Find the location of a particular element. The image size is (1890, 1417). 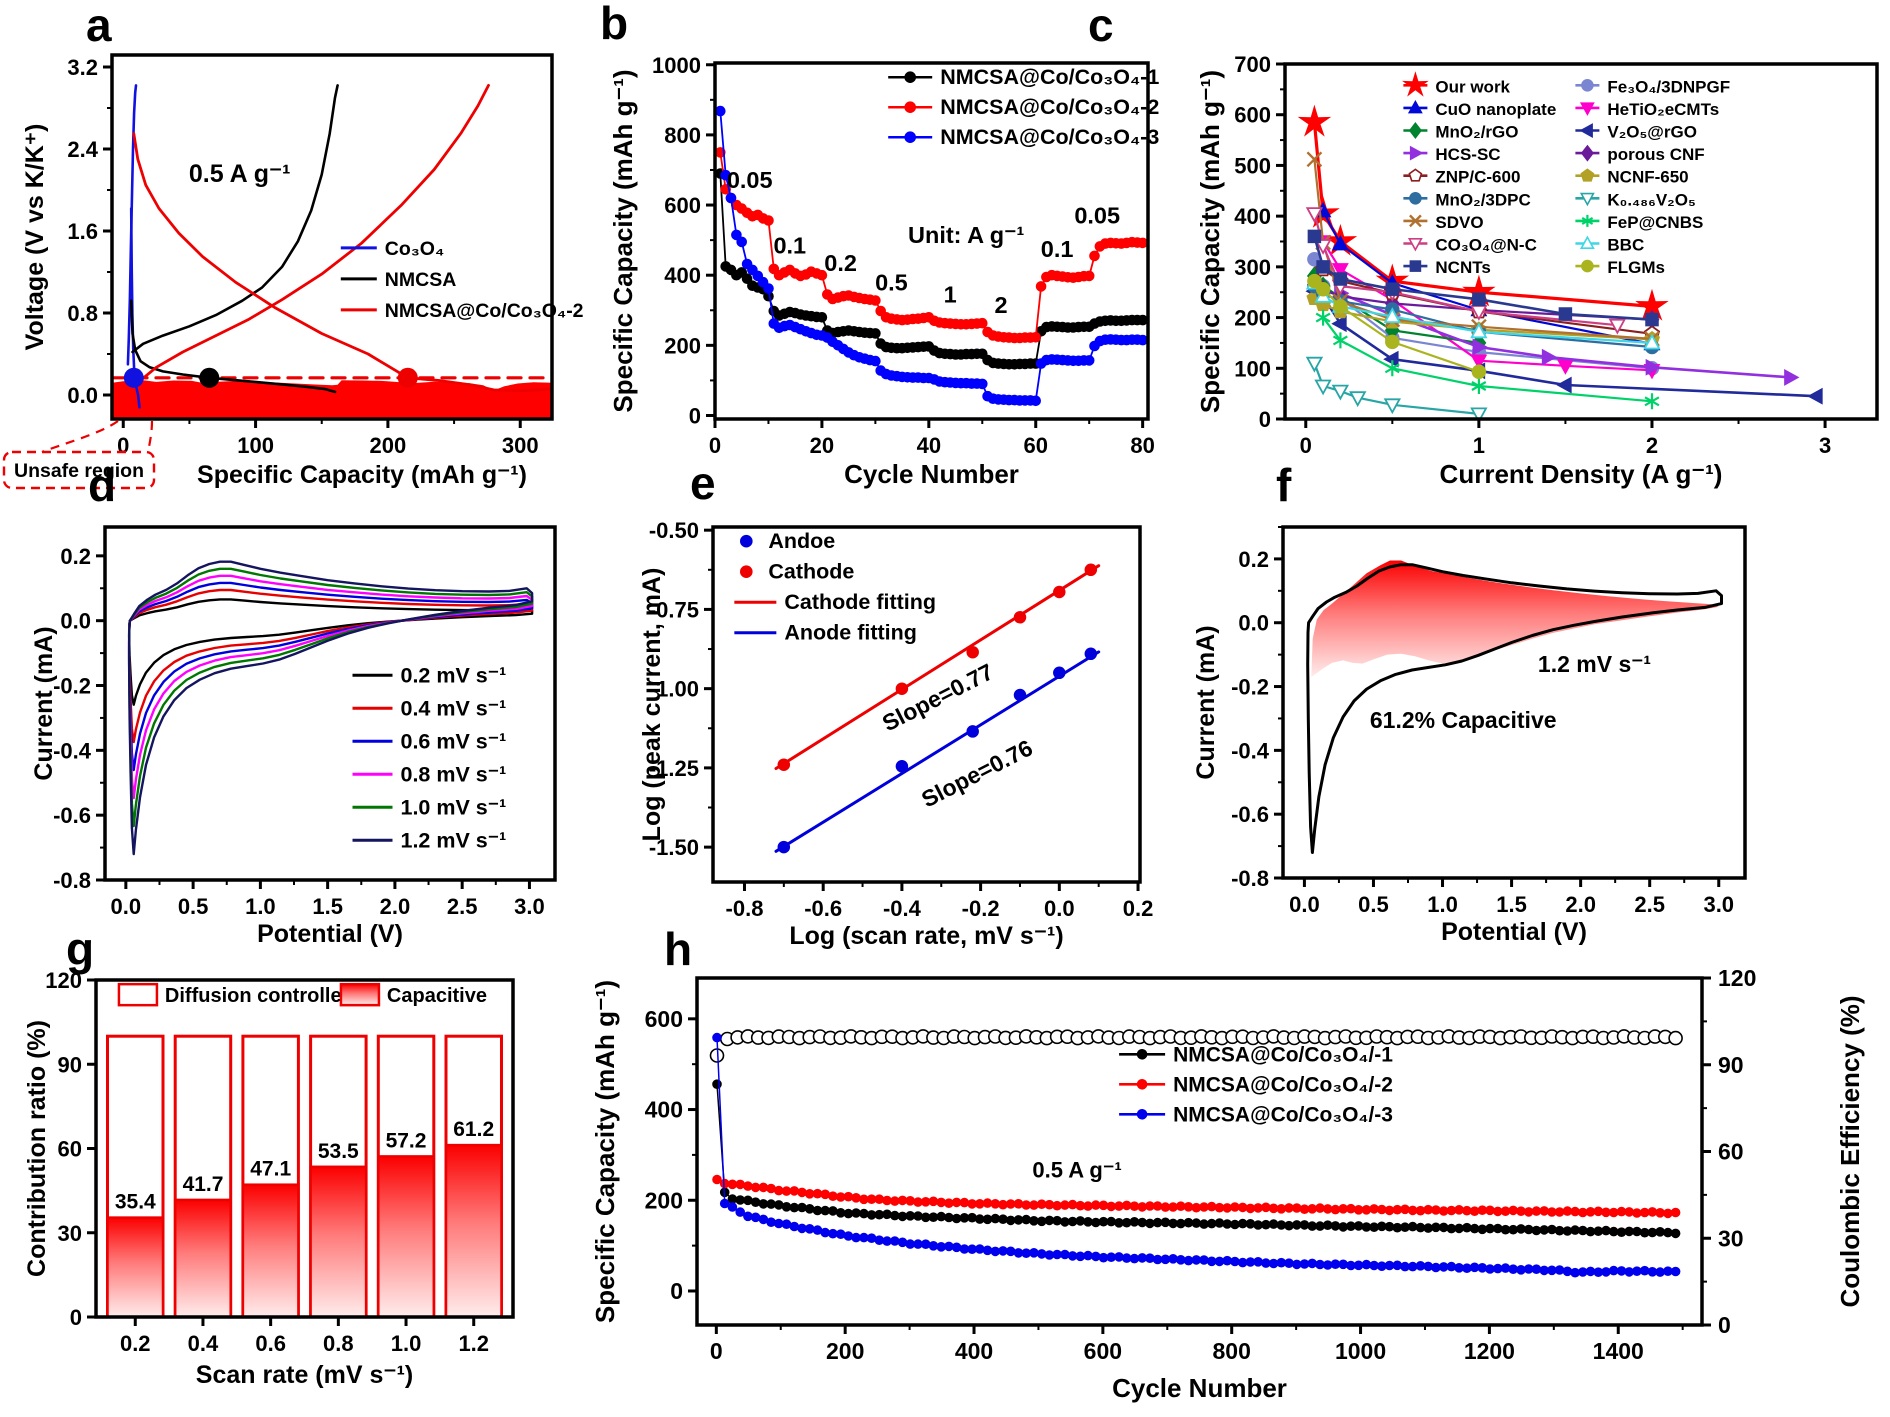

svg-text: Log (peak current, mA) is located at coordinates (652, 705).